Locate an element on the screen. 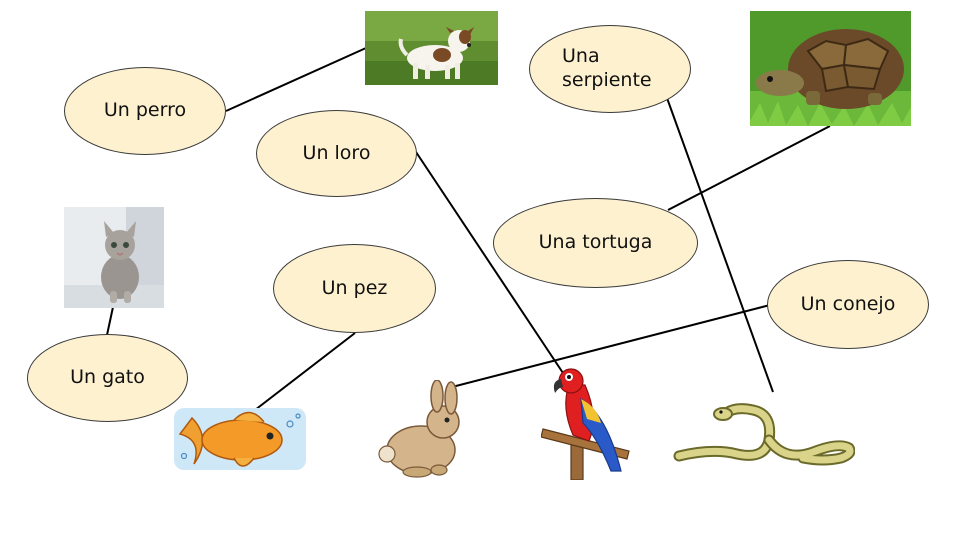  bubble-un-loro: Un loro is located at coordinates (336, 153).